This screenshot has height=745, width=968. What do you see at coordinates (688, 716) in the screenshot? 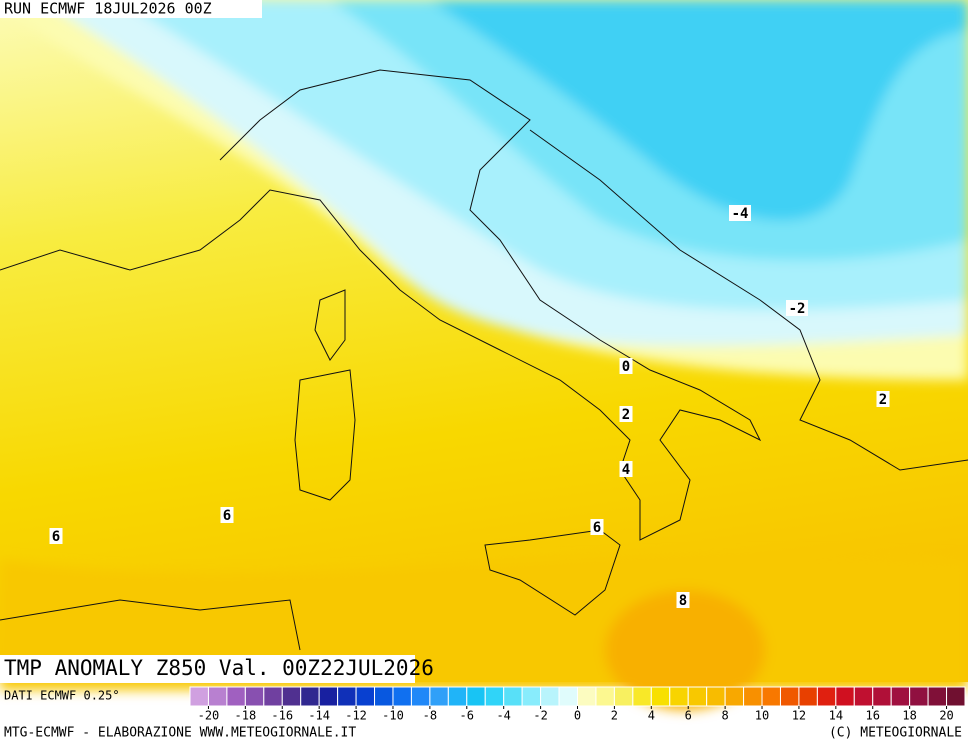
I see `colorbar-tick-label: 6` at bounding box center [688, 716].